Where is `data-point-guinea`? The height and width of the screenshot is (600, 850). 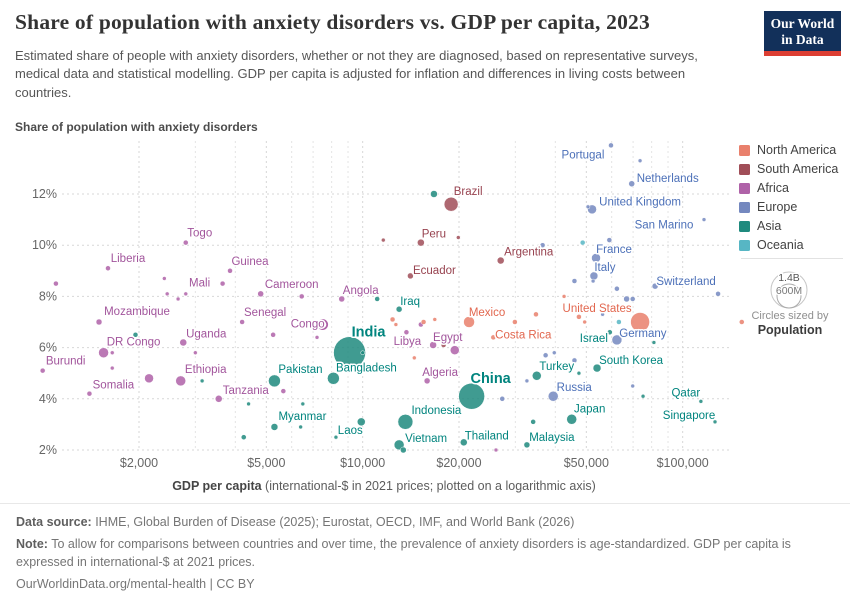
data-point-guinea is located at coordinates (230, 271).